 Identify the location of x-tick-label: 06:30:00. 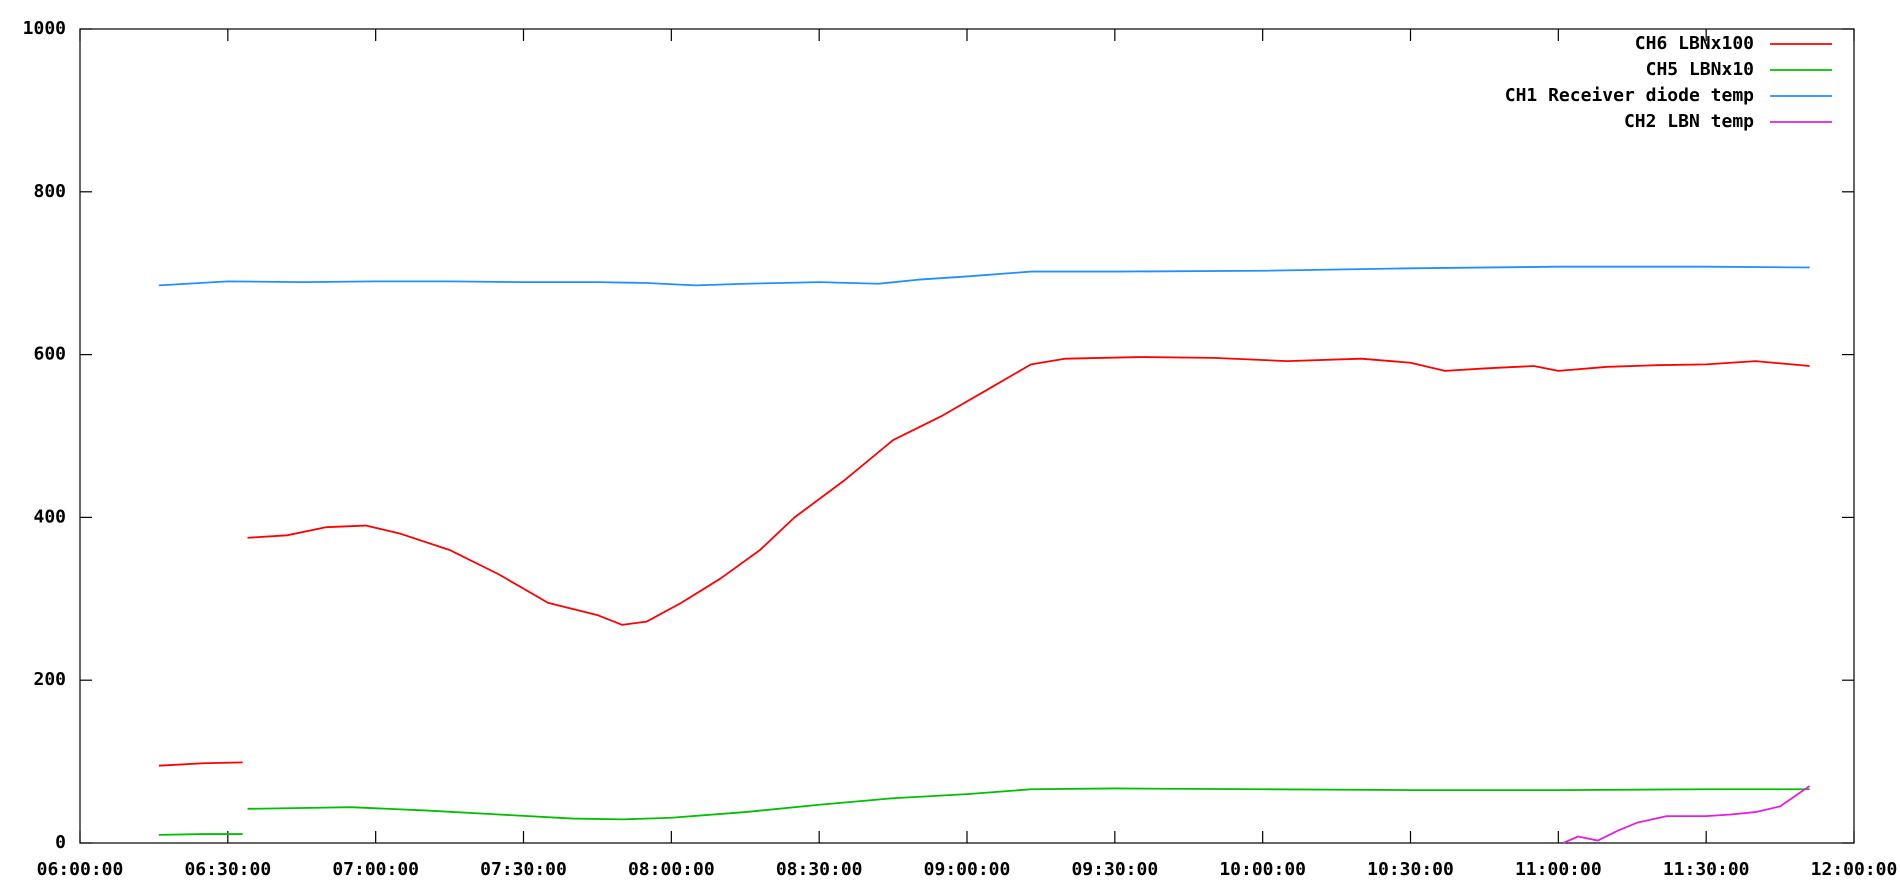
(227, 869).